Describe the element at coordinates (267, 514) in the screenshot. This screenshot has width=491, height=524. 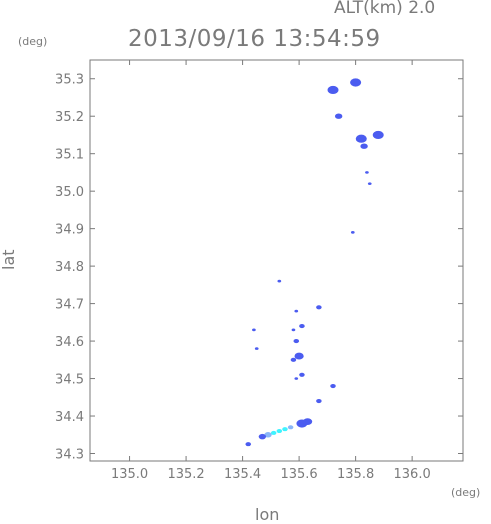
I see `x-axis-label: lon` at that location.